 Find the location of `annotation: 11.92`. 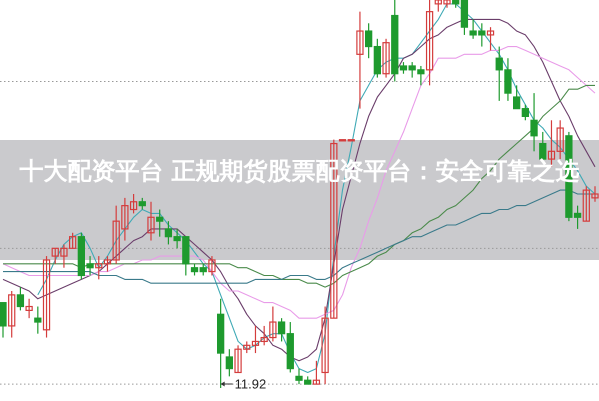

annotation: 11.92 is located at coordinates (250, 384).